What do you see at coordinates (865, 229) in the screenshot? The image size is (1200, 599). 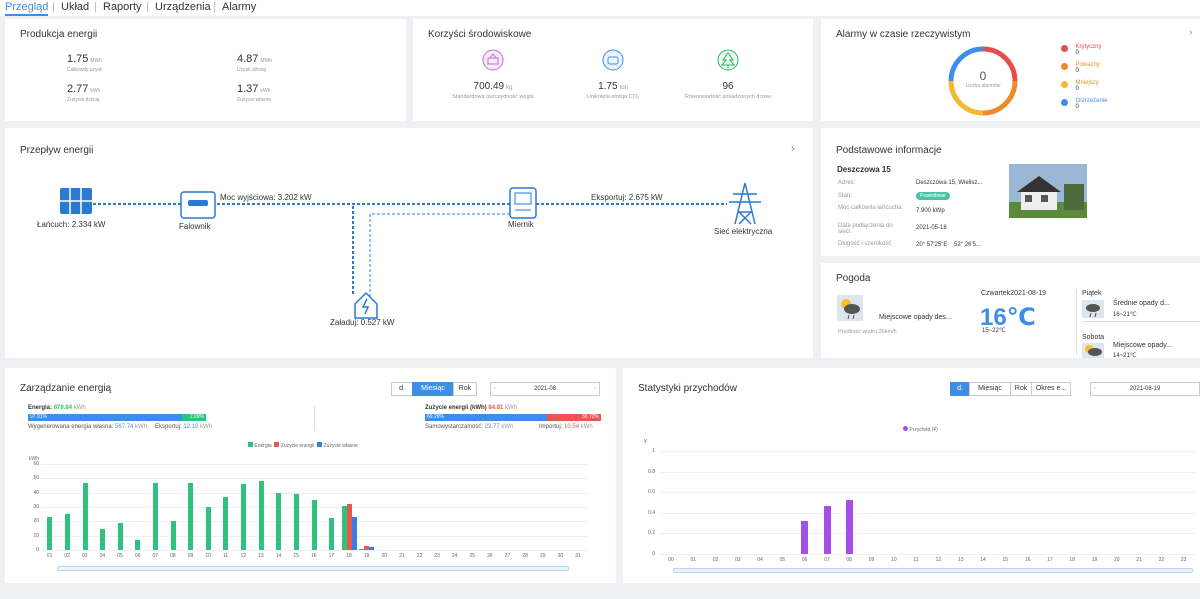 I see `grid-date-label: Data podłączenia do sieci:` at bounding box center [865, 229].